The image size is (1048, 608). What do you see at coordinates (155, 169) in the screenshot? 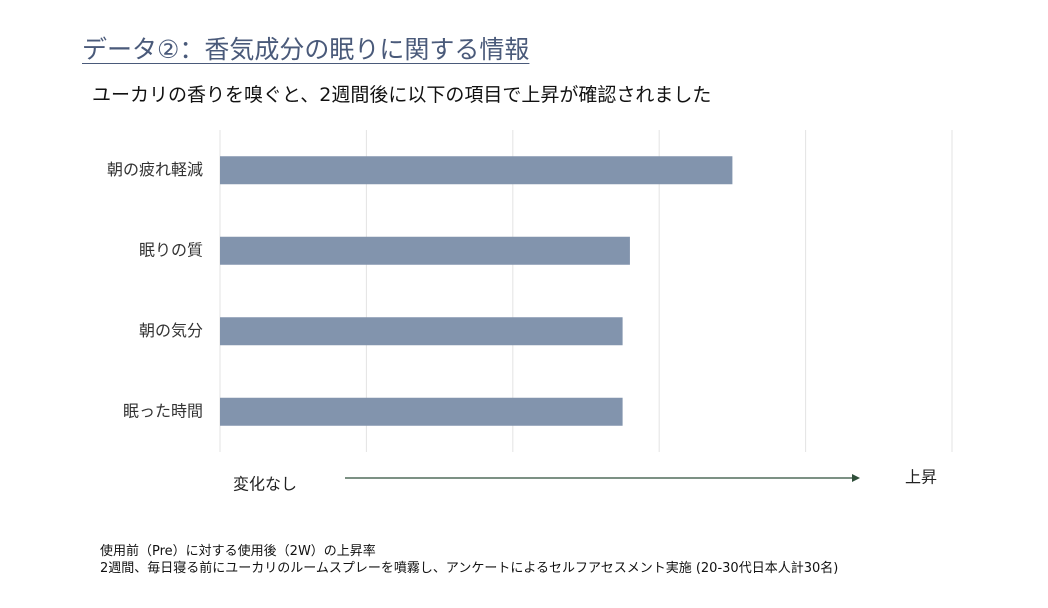
I see `category-label: 朝の疲れ軽減` at bounding box center [155, 169].